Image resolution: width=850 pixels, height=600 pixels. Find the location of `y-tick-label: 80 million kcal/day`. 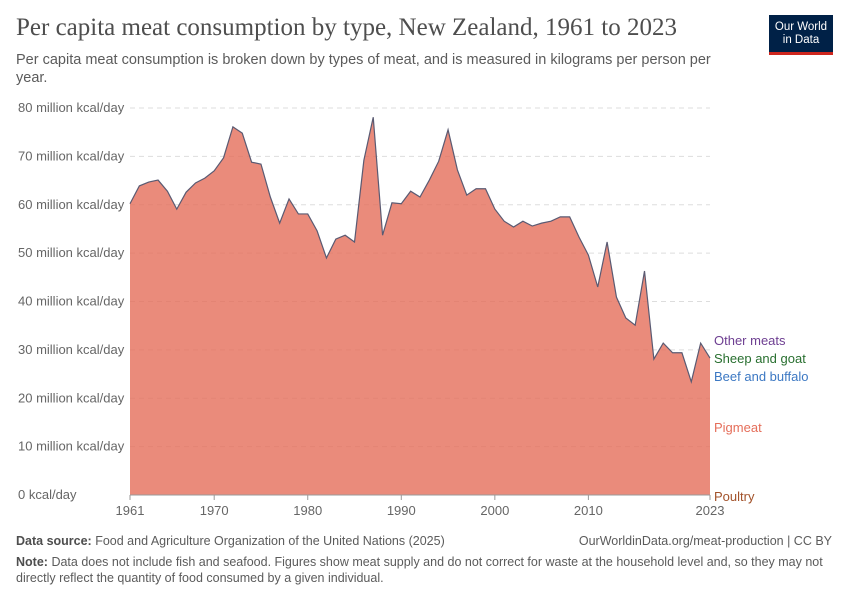

y-tick-label: 80 million kcal/day is located at coordinates (71, 107).